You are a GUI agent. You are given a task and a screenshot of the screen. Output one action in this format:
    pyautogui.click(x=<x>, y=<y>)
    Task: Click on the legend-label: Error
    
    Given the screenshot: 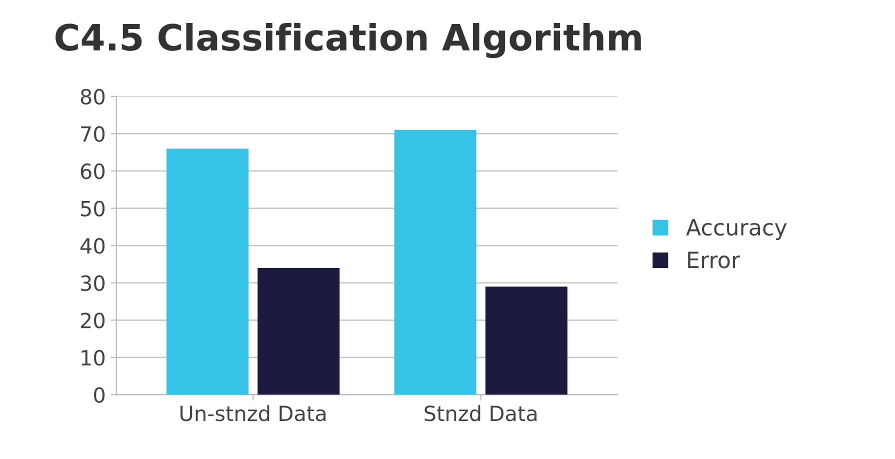 What is the action you would take?
    pyautogui.click(x=714, y=260)
    